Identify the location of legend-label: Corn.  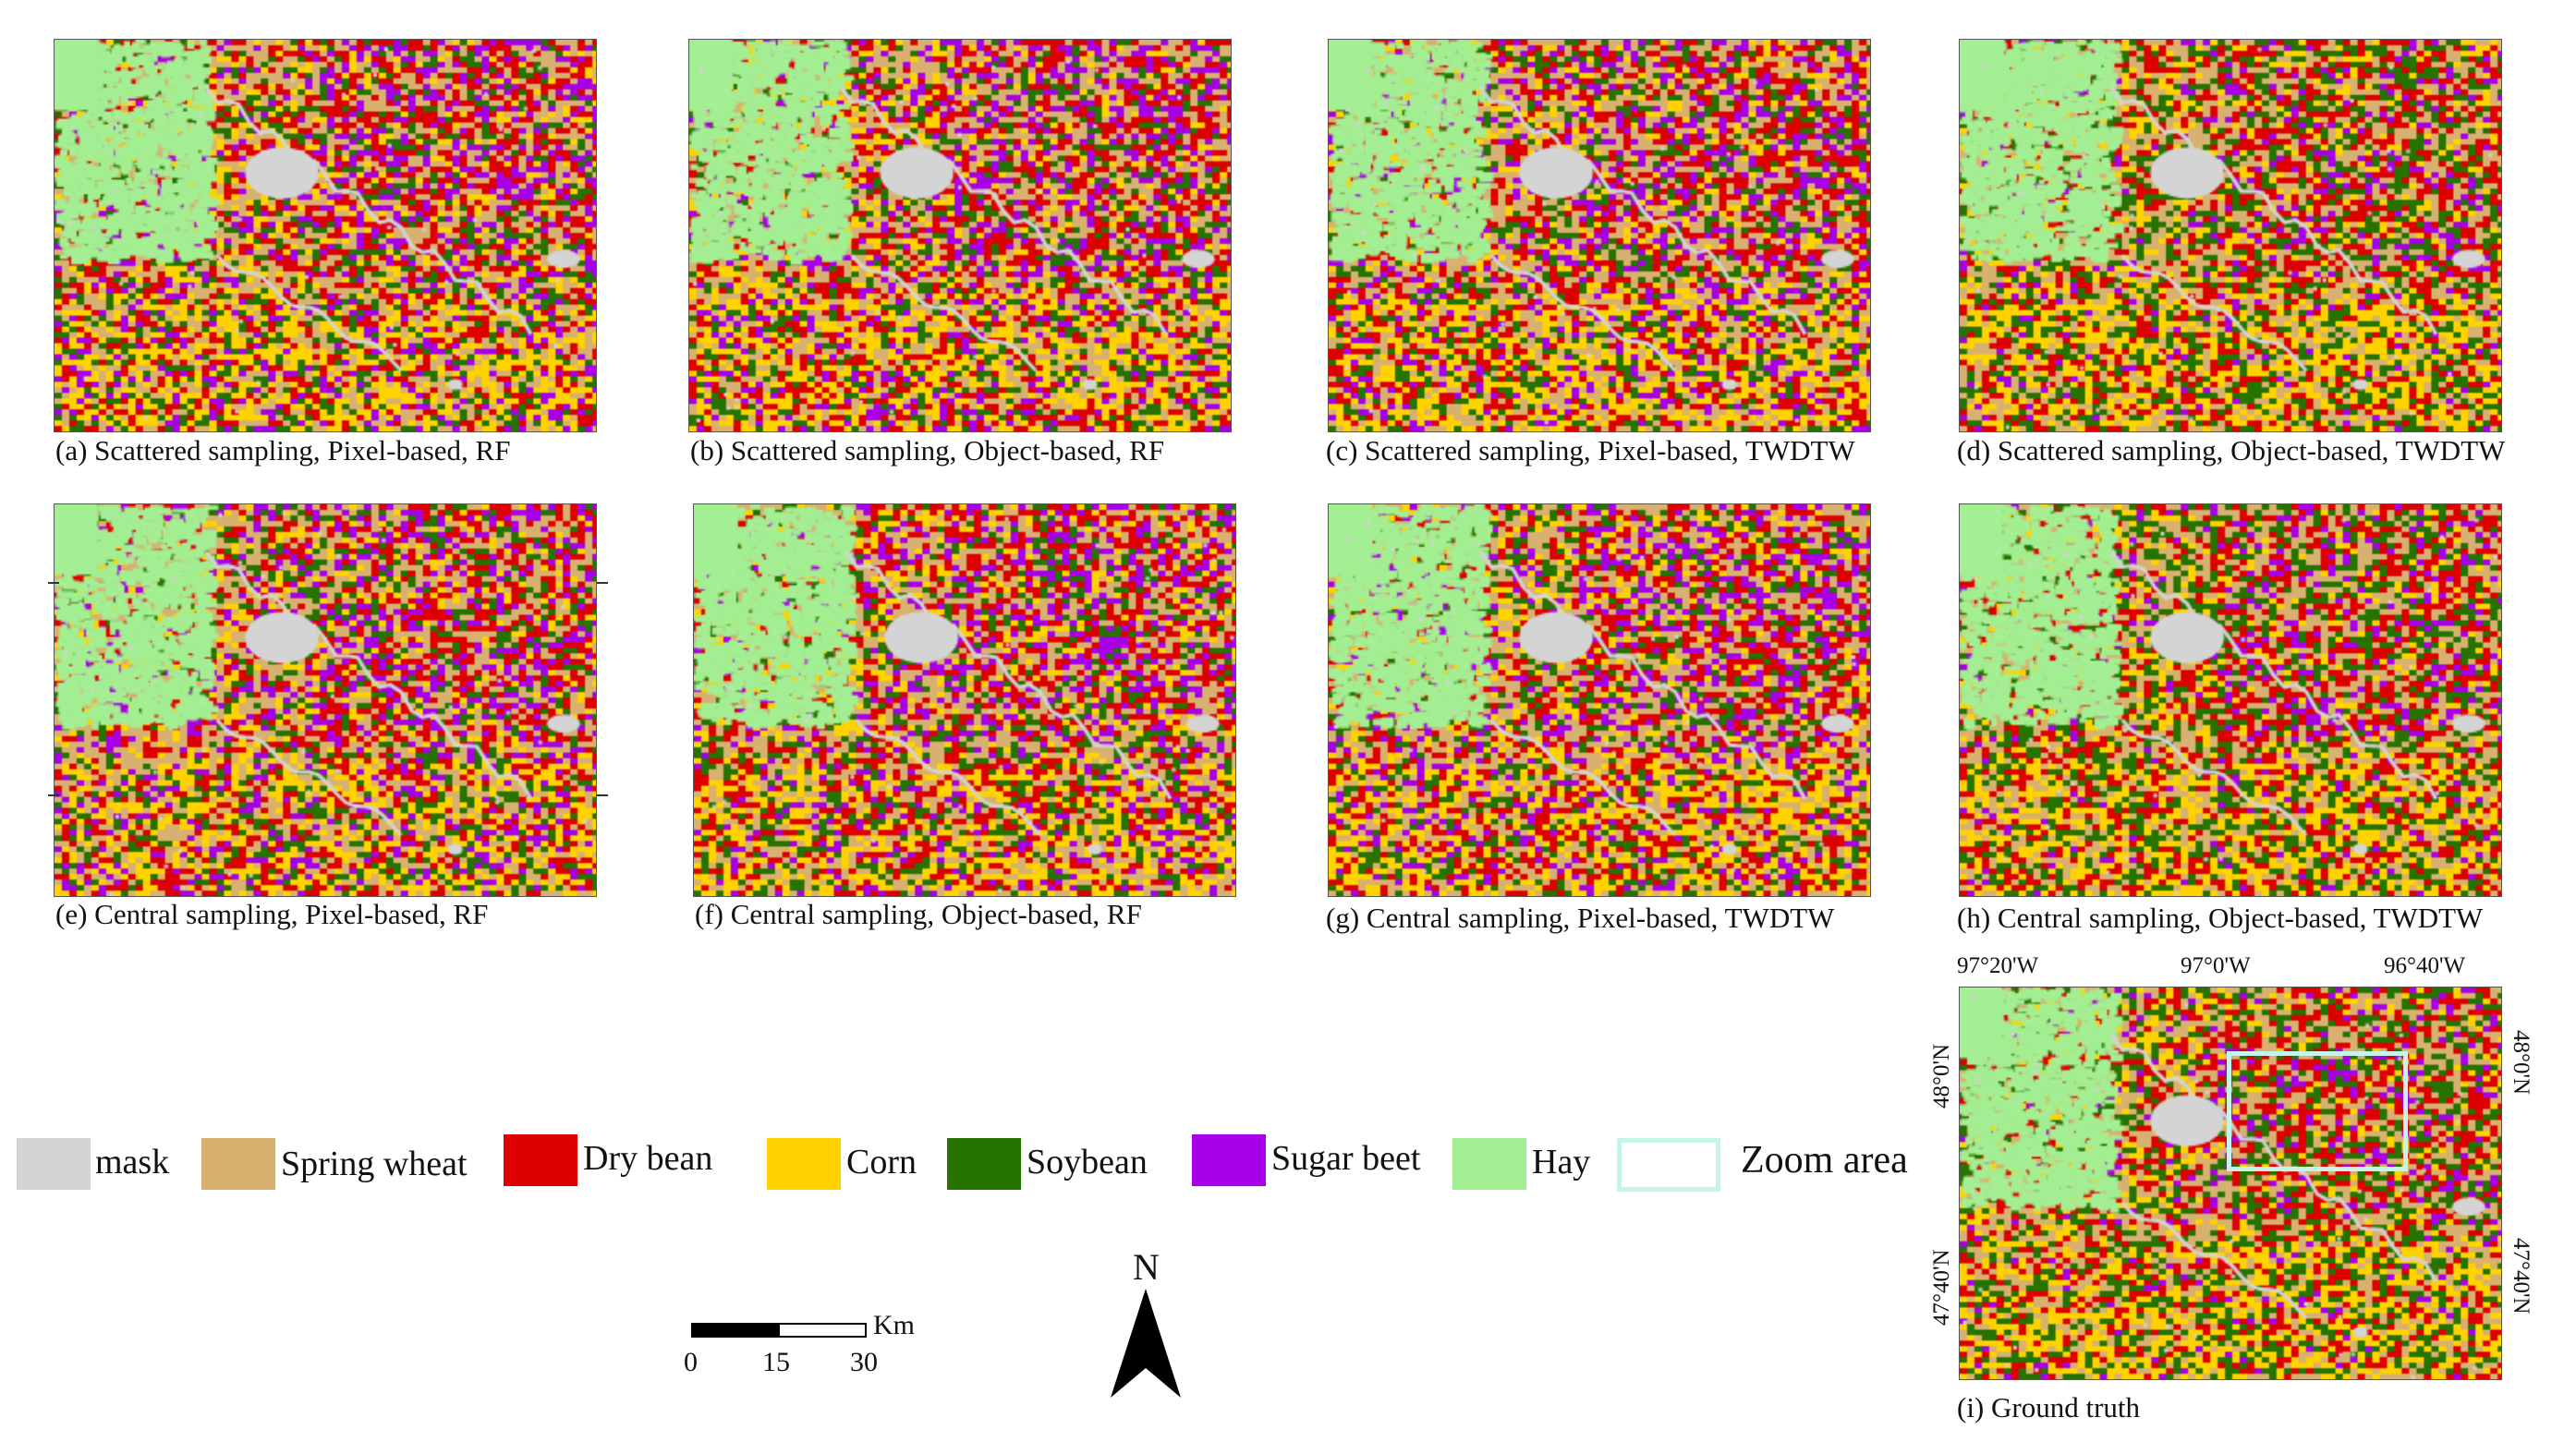
(881, 1162).